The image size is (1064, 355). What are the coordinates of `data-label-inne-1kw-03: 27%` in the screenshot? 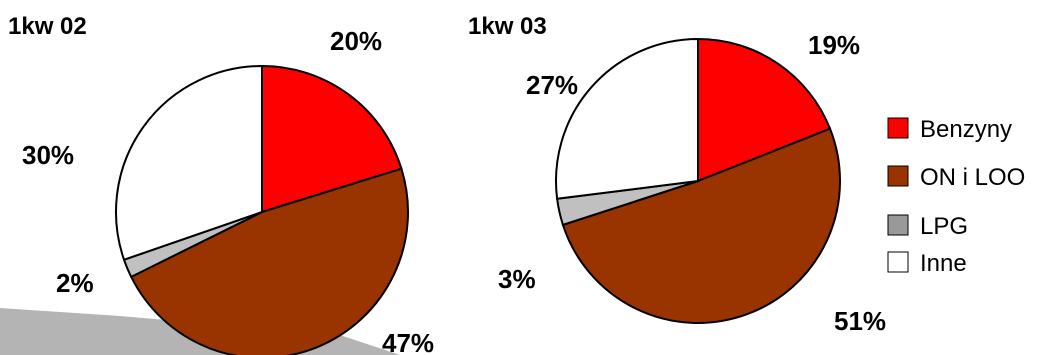 It's located at (552, 85).